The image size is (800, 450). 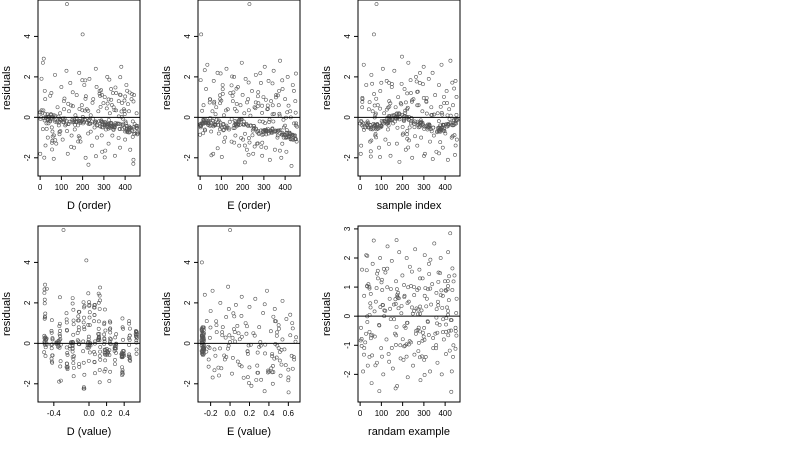 What do you see at coordinates (347, 76) in the screenshot?
I see `y-tick-label: 2` at bounding box center [347, 76].